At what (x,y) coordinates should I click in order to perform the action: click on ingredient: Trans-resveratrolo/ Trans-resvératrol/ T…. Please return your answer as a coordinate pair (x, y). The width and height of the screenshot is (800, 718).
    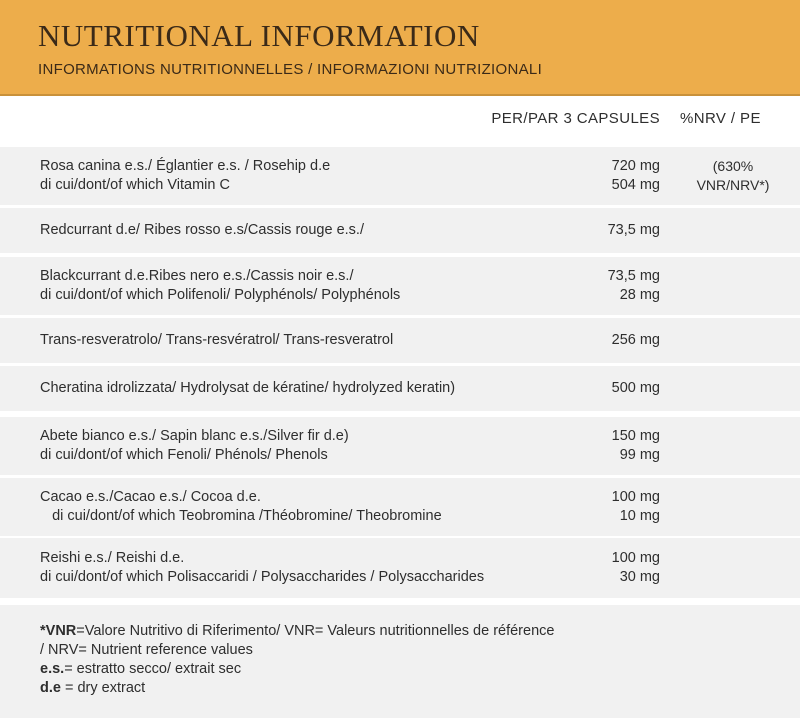
    Looking at the image, I should click on (217, 340).